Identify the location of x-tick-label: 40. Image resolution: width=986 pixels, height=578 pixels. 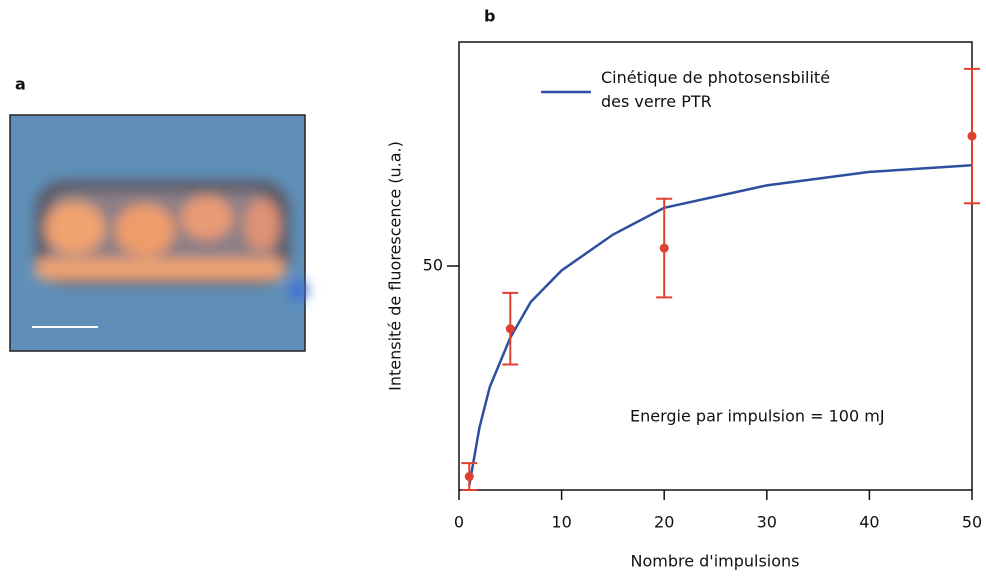
(869, 522).